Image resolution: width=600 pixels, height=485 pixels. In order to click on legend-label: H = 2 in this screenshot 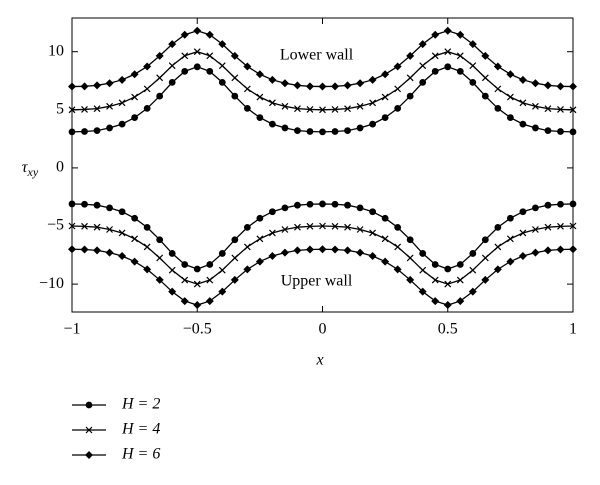, I will do `click(140, 404)`.